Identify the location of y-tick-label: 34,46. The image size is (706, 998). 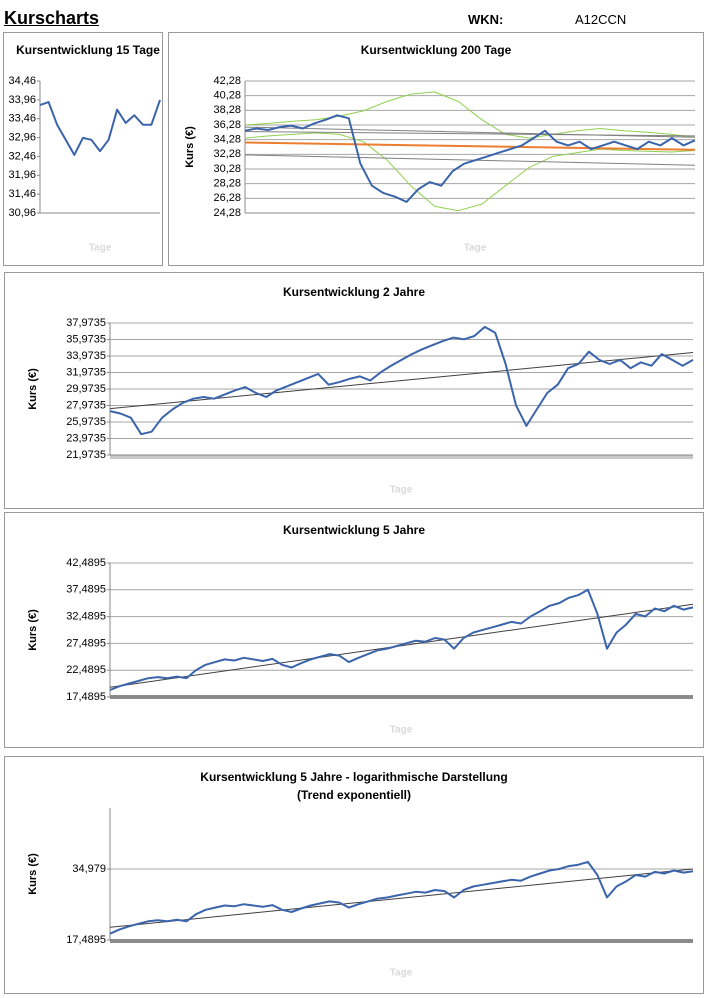
(22, 81).